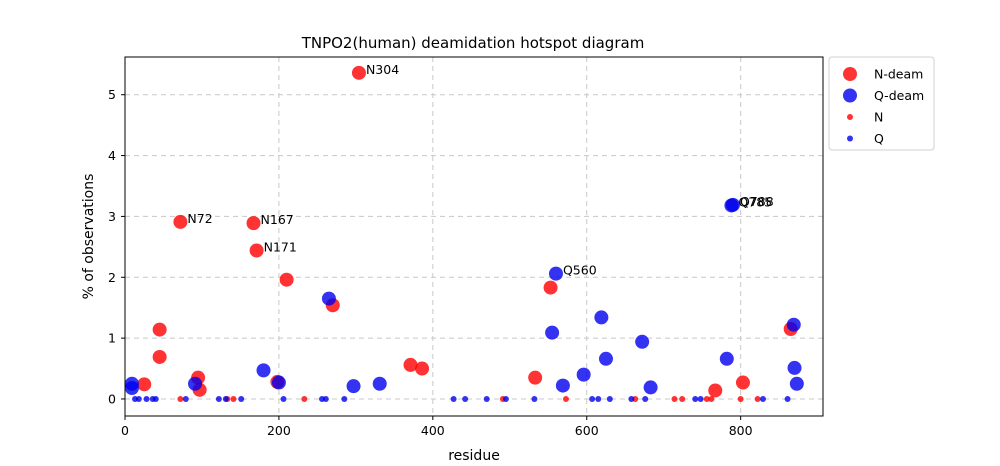  I want to click on point-label: Q560, so click(580, 270).